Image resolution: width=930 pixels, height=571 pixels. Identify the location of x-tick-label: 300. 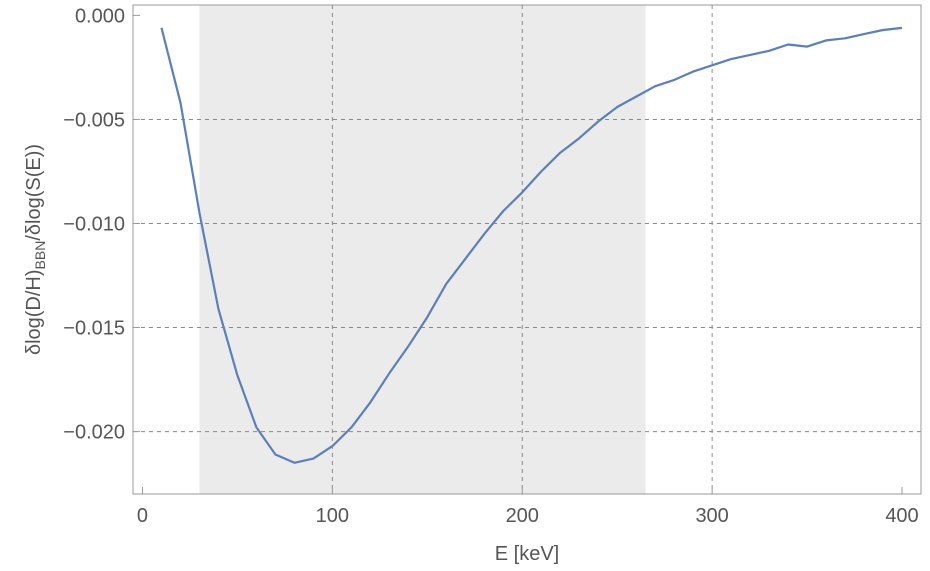
(711, 516).